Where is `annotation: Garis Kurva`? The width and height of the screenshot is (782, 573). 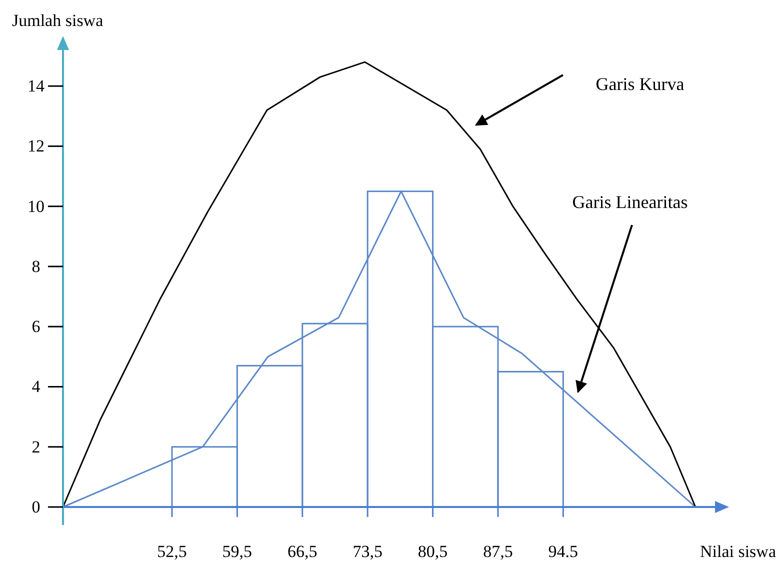
annotation: Garis Kurva is located at coordinates (640, 84).